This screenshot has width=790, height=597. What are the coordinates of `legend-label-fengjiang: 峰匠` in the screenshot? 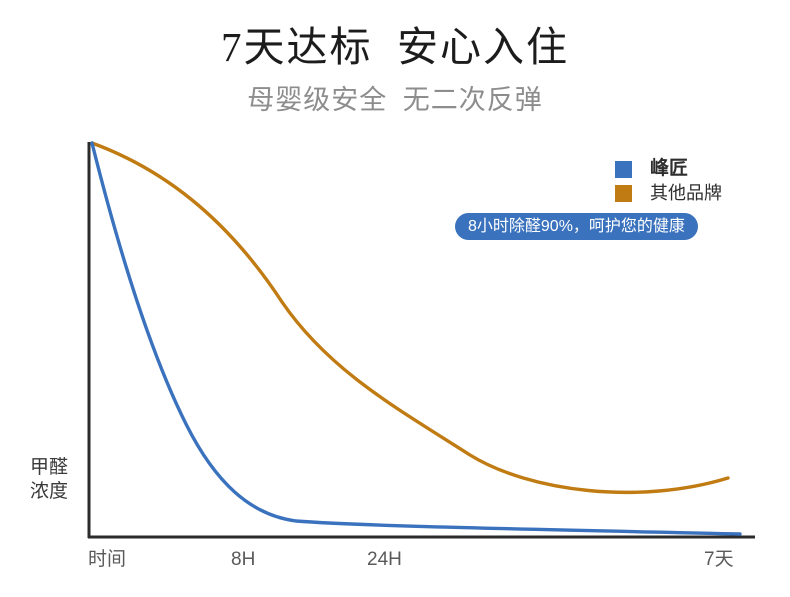 It's located at (669, 168).